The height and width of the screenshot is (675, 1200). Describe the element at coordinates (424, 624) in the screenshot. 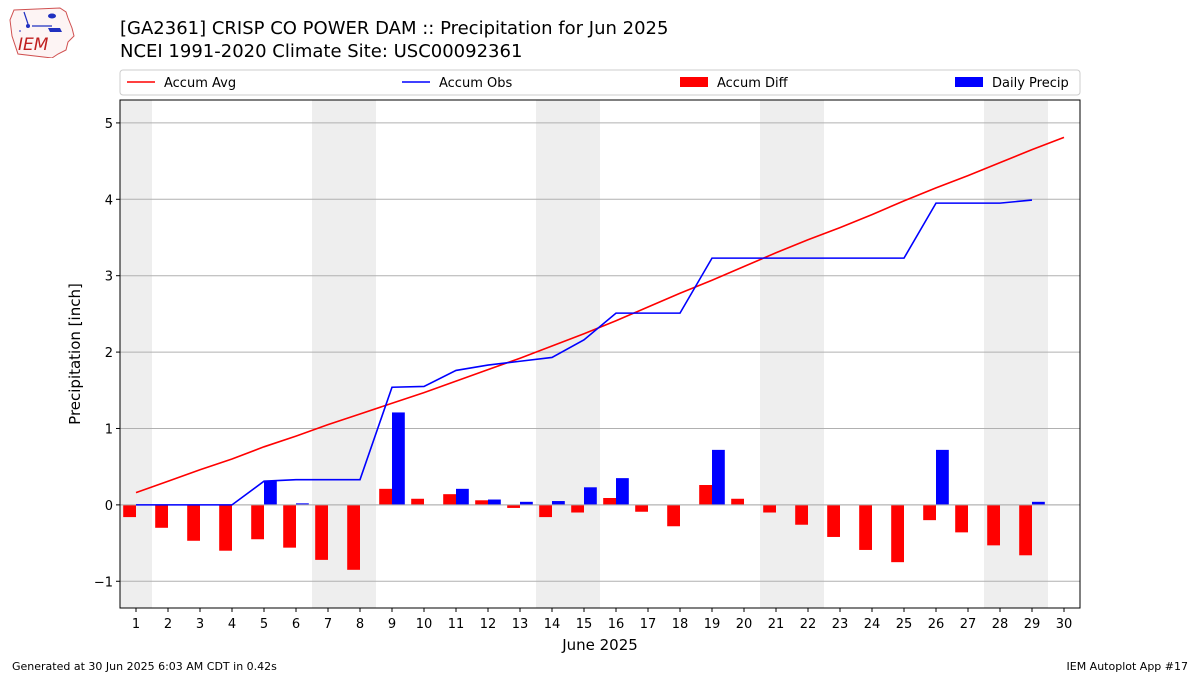

I see `x-tick-label: 10` at that location.